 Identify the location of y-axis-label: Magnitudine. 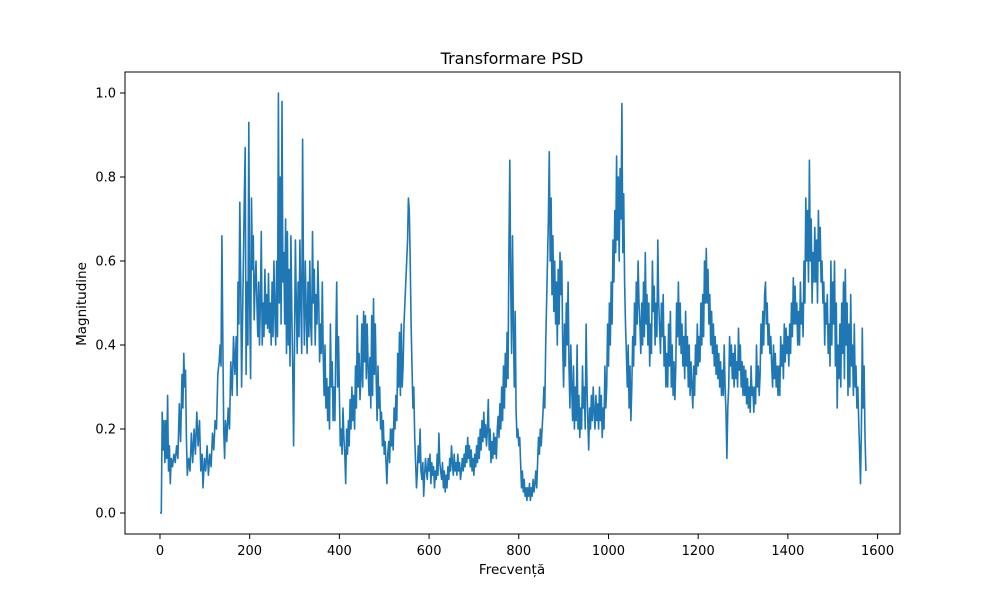
(82, 304).